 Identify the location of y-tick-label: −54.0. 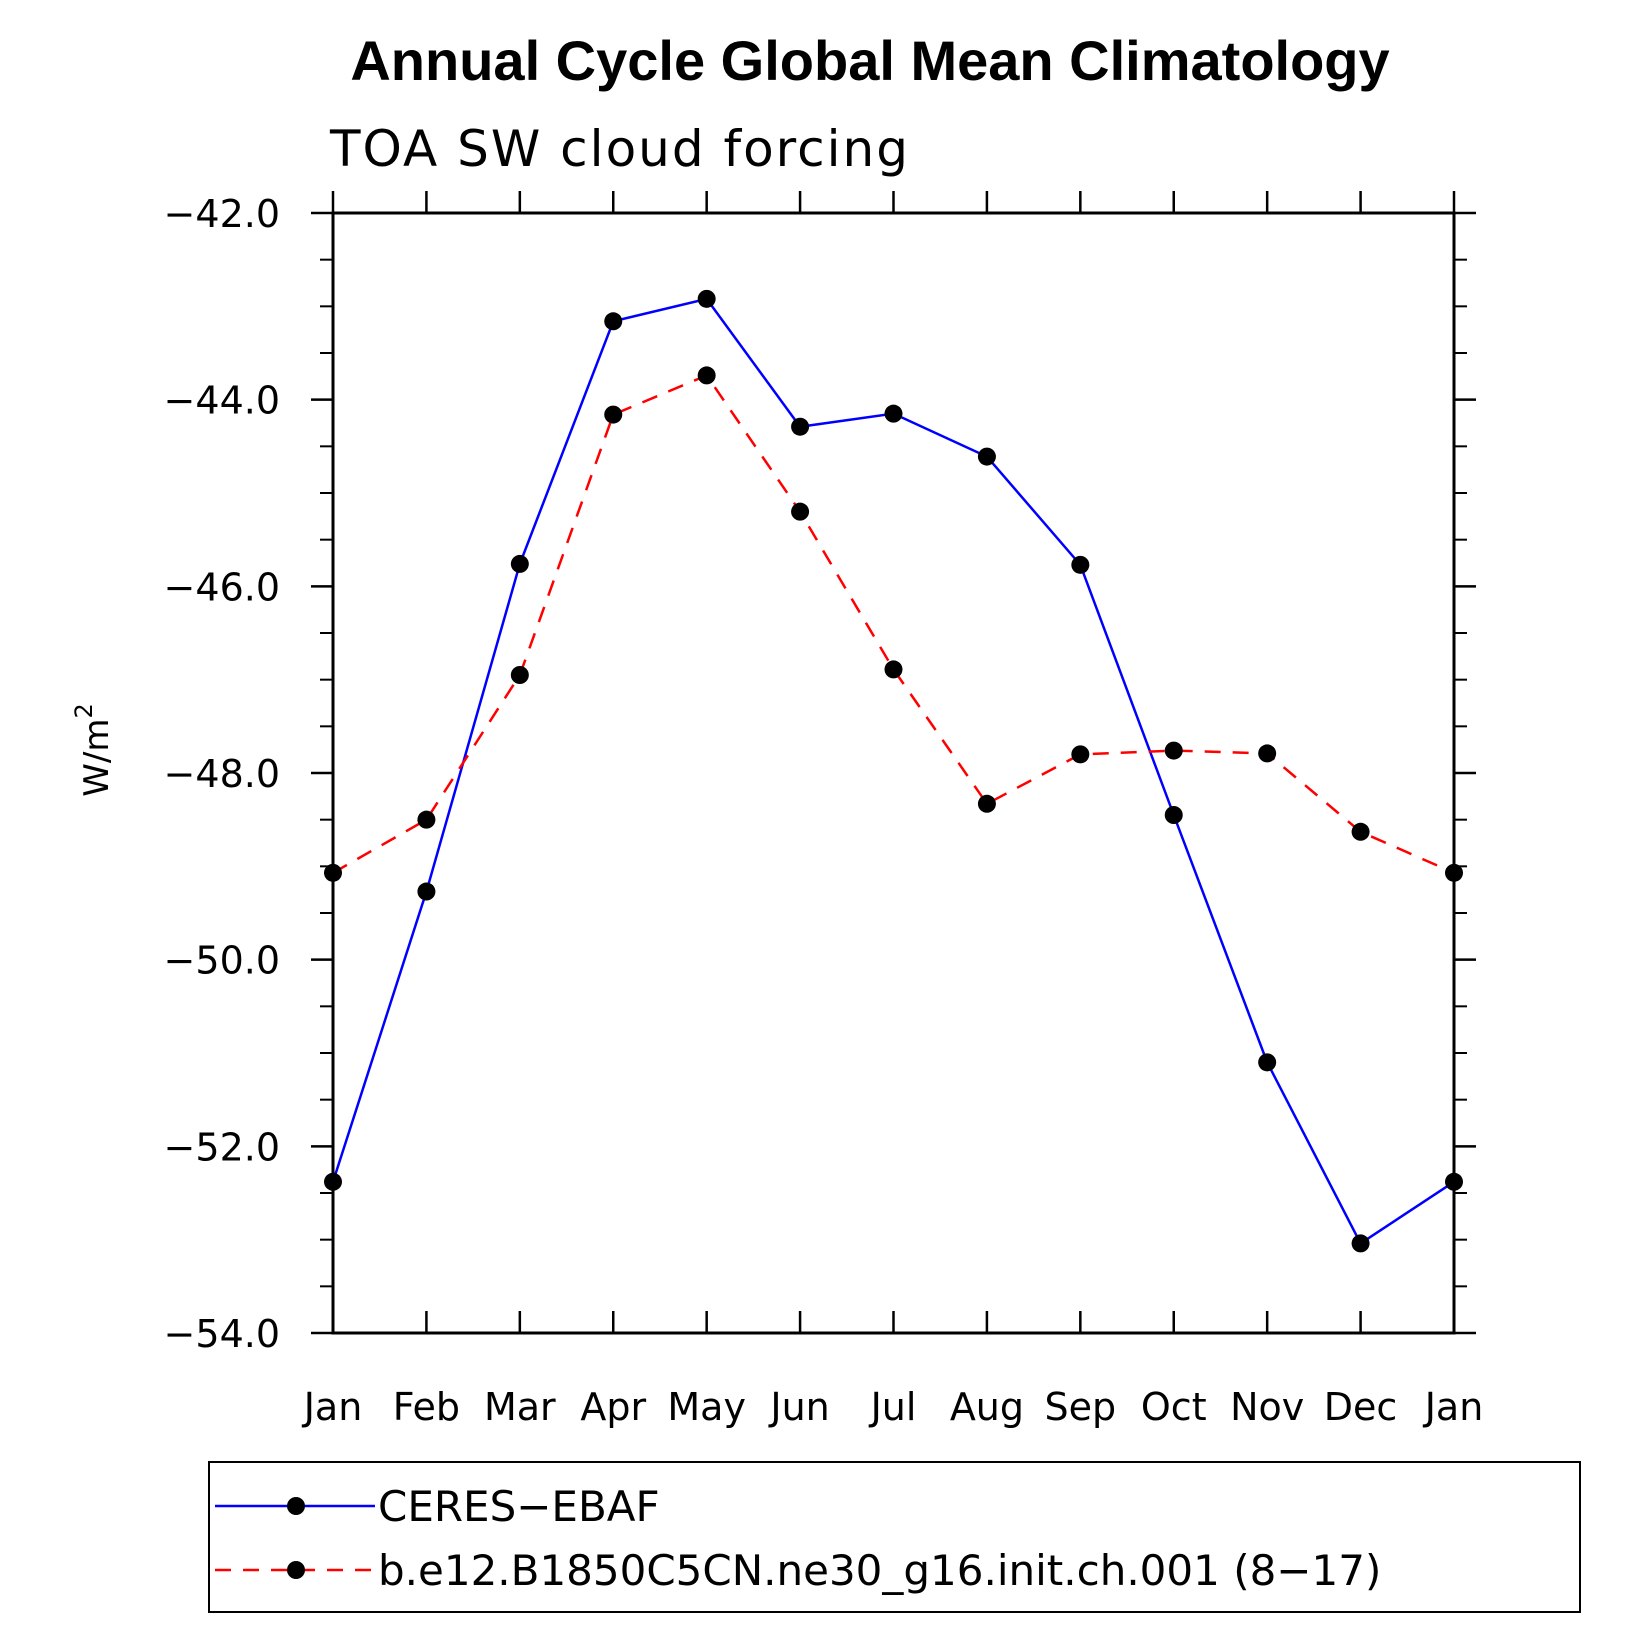
(222, 1334).